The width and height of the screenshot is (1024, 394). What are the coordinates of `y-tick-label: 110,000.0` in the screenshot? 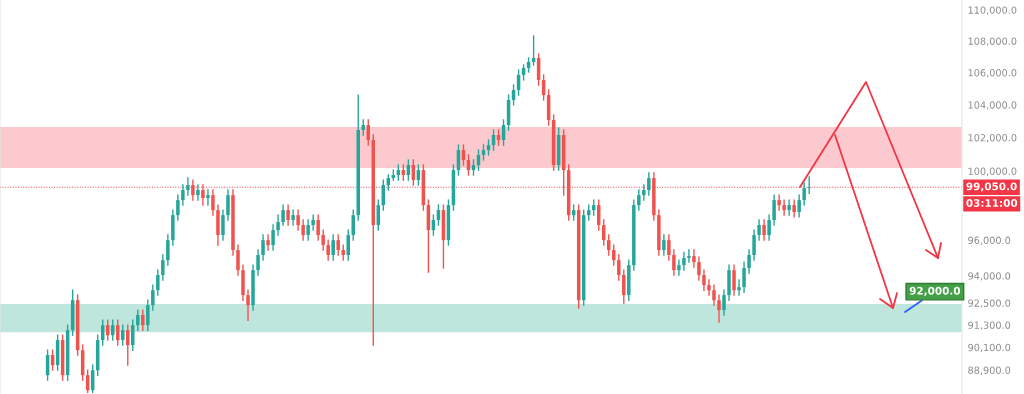 It's located at (992, 10).